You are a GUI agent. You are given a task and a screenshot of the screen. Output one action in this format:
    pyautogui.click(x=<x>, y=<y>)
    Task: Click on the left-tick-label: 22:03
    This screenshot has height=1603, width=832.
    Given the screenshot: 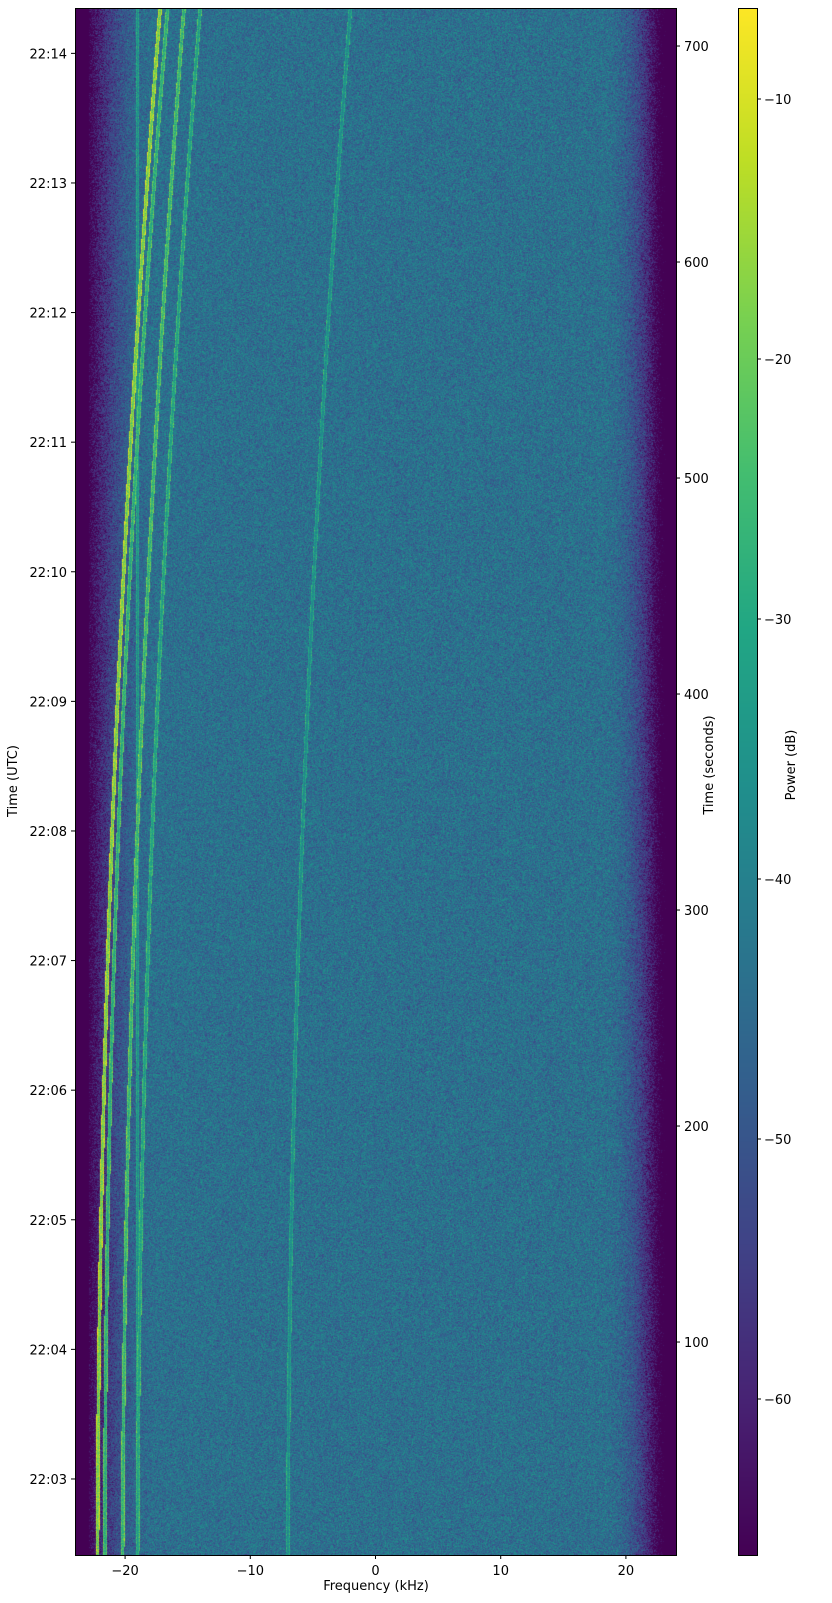 What is the action you would take?
    pyautogui.click(x=48, y=1480)
    